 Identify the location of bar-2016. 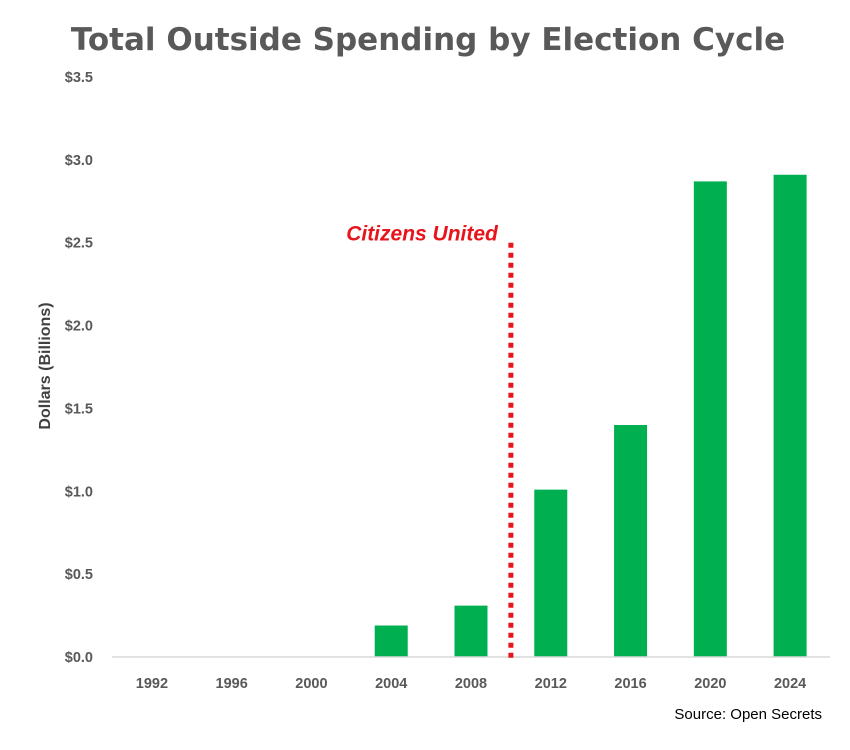
(631, 541).